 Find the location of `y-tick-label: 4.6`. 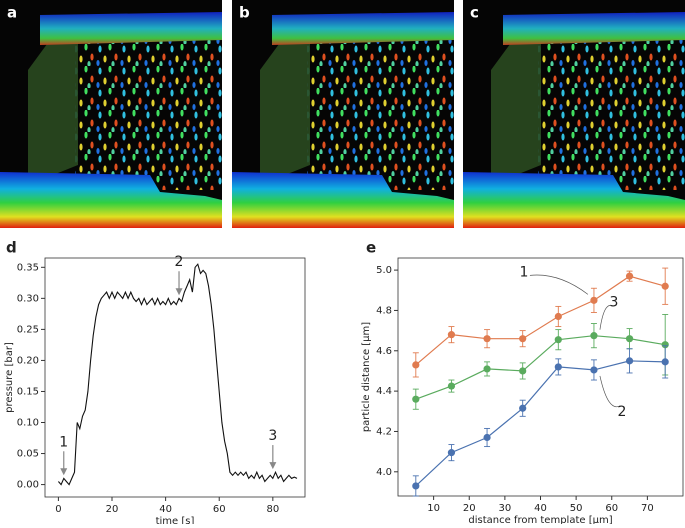

y-tick-label: 4.6 is located at coordinates (384, 351).